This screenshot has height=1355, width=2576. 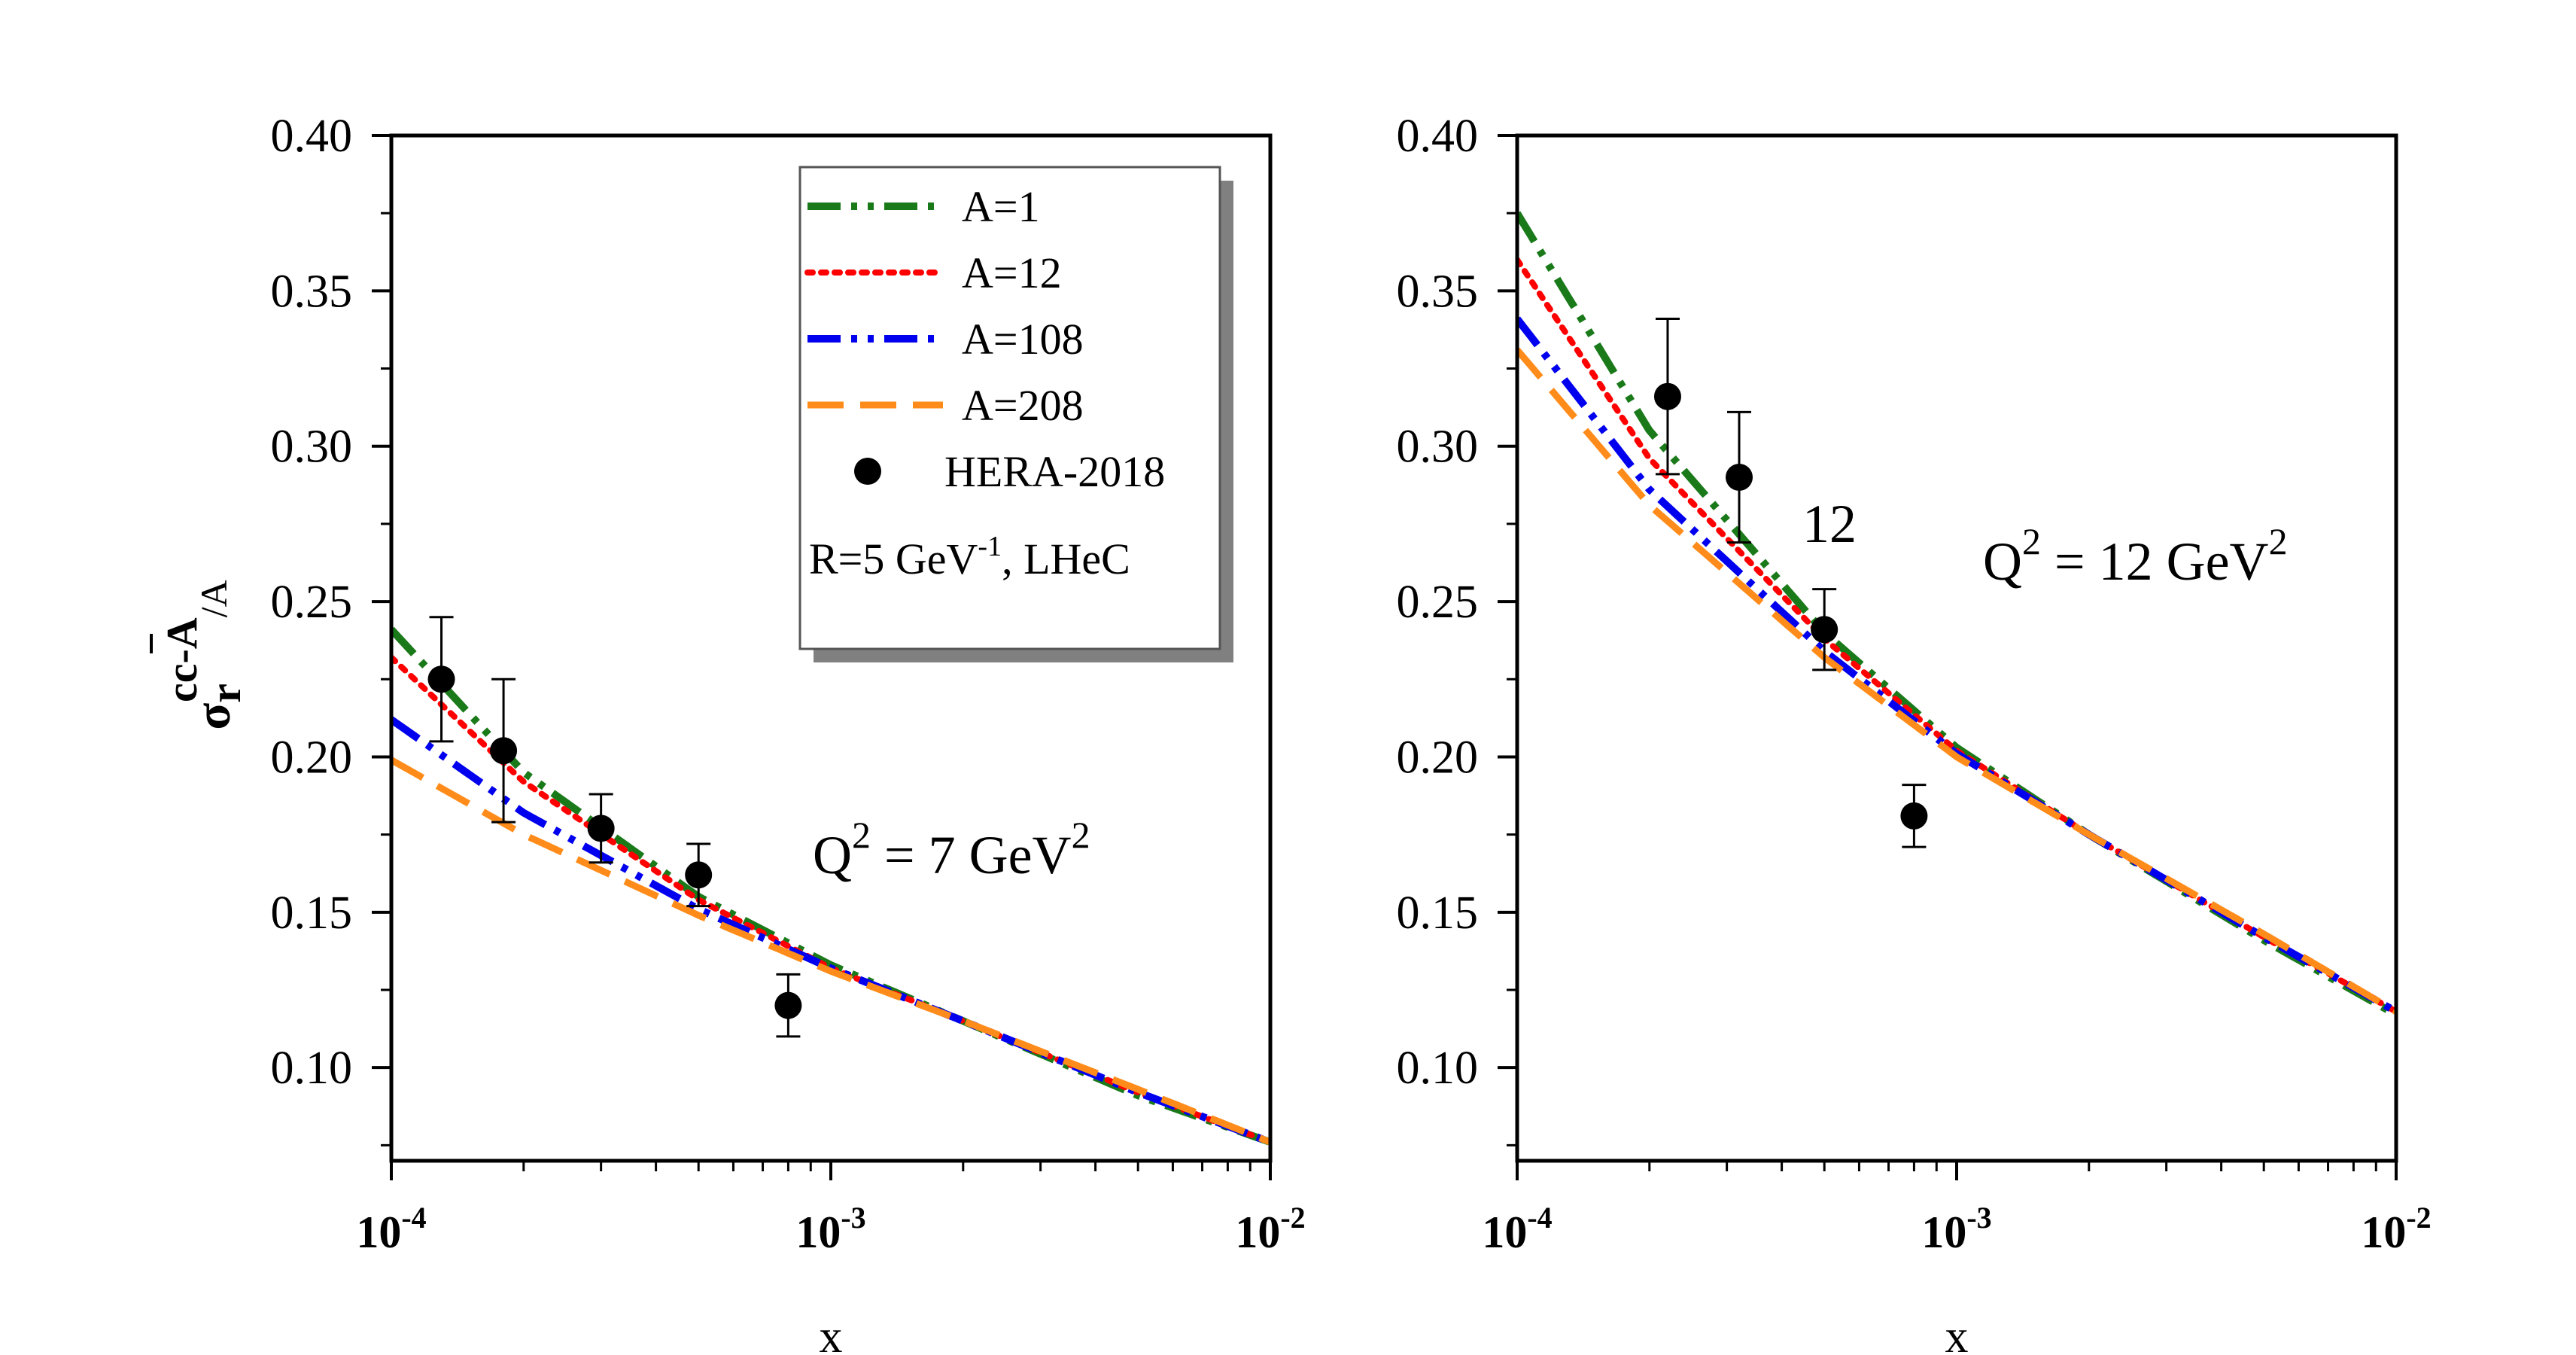 What do you see at coordinates (2135, 556) in the screenshot?
I see `q2-annotation: Q2 = 12 GeV2` at bounding box center [2135, 556].